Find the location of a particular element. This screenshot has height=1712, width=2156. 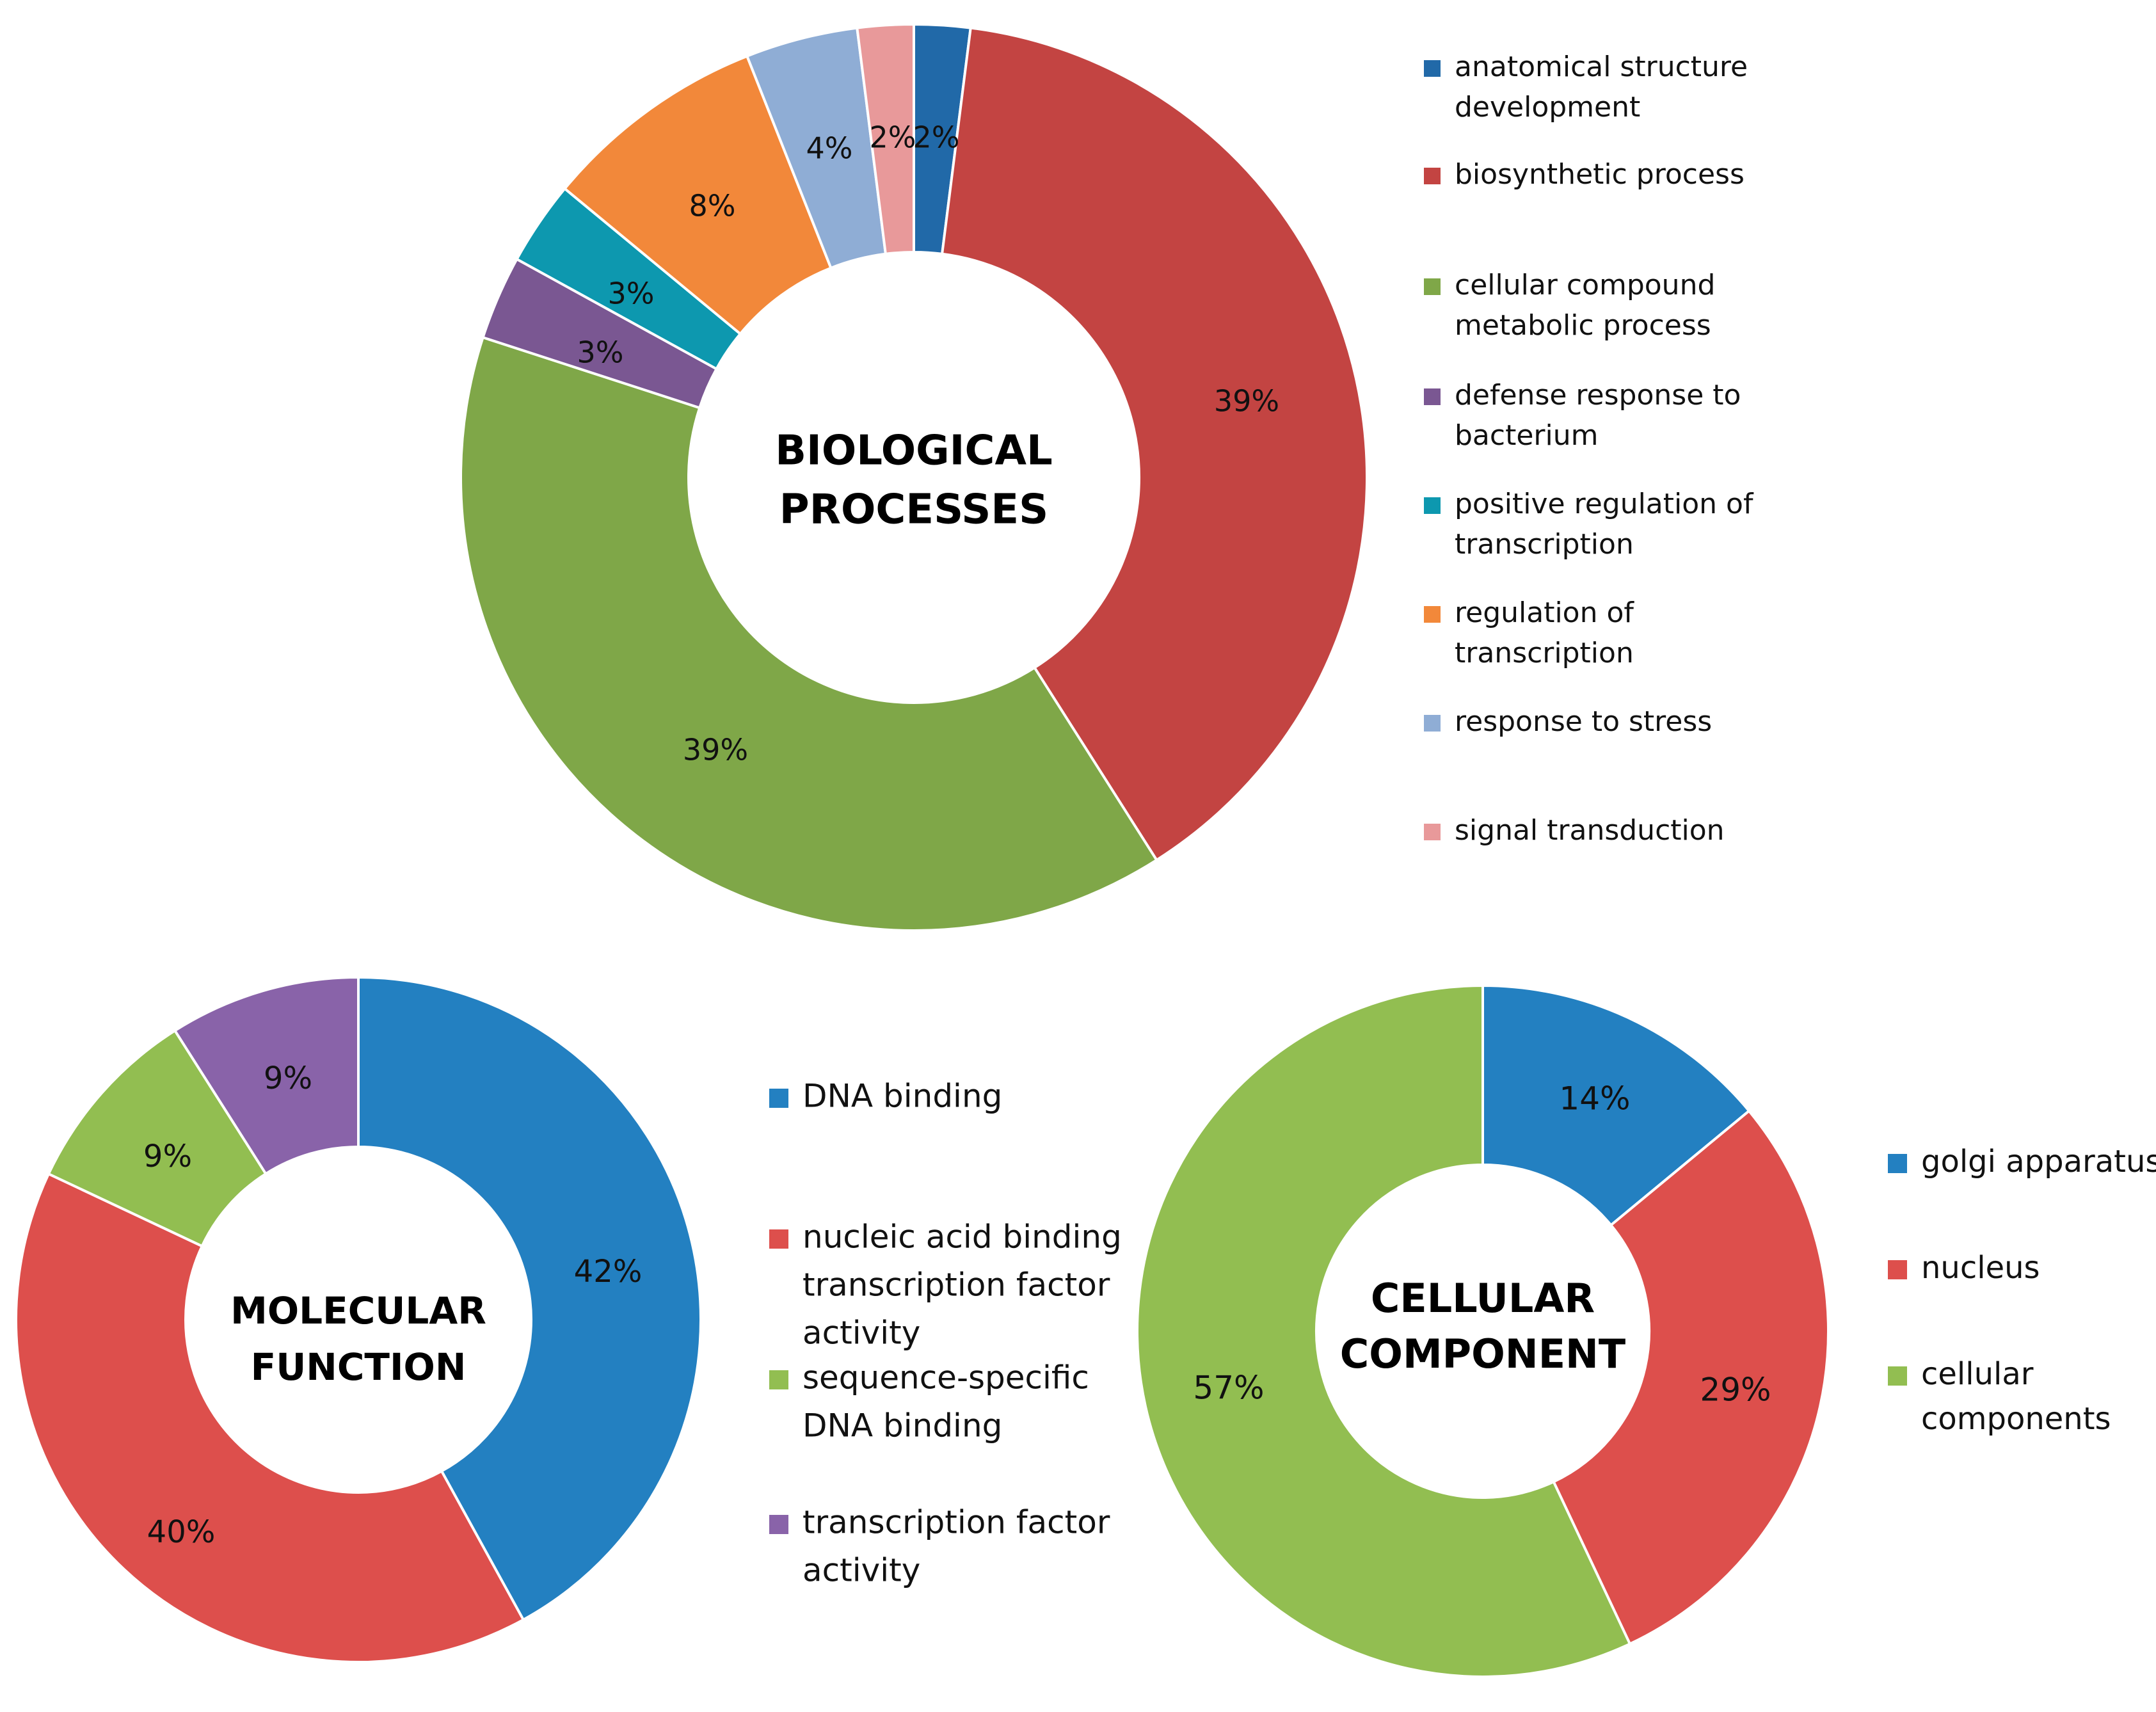

cellular-component-legend-text-golgi-apparatus-1: golgi apparatus is located at coordinates (2038, 1162).